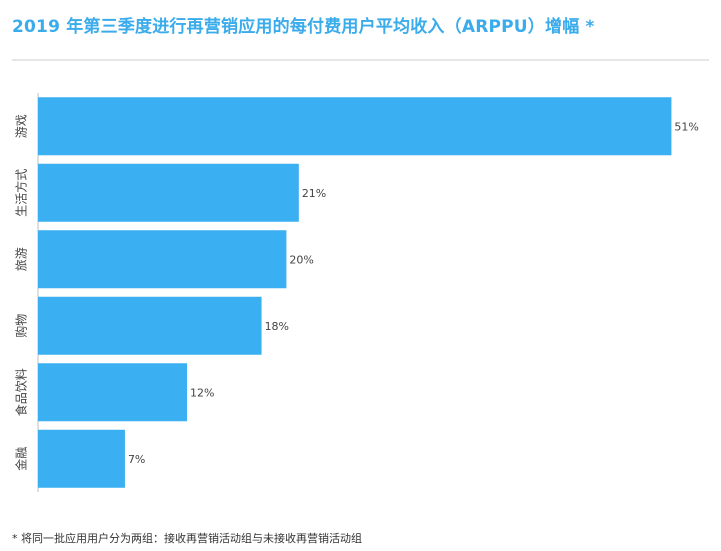 This screenshot has height=551, width=721. I want to click on category-label-2: 旅游, so click(22, 259).